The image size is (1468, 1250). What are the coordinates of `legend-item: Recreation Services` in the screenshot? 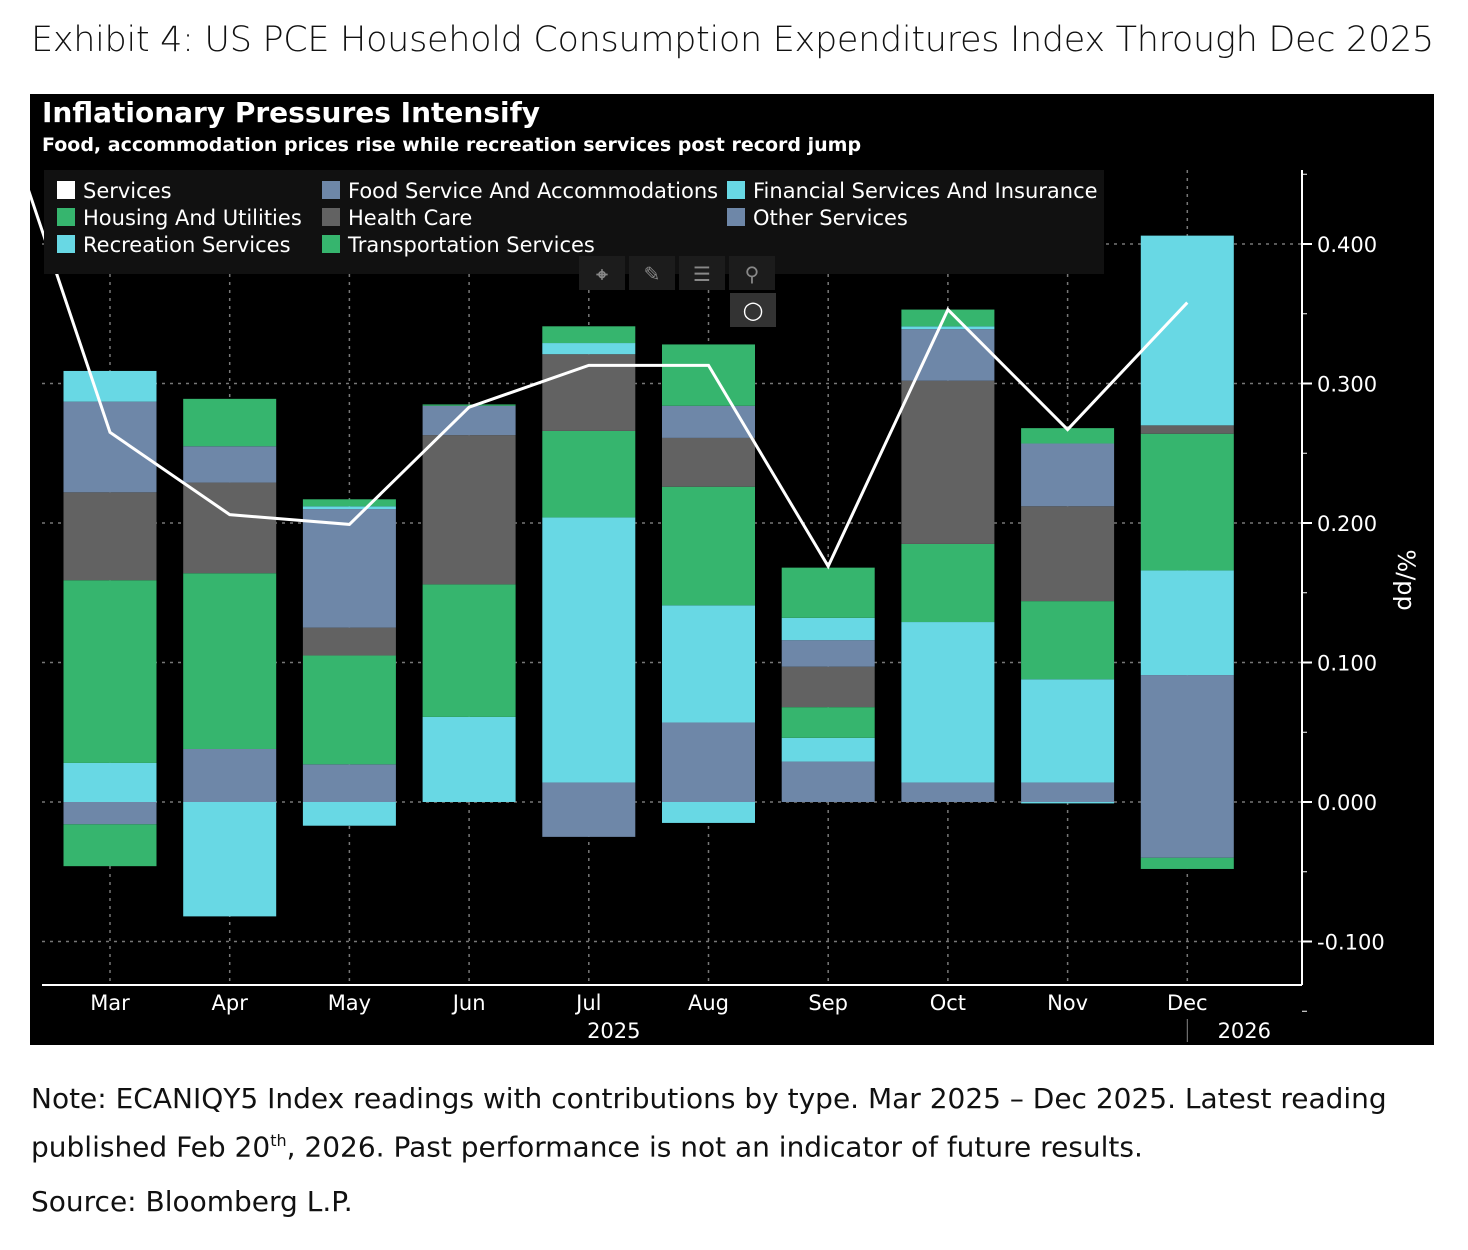 It's located at (187, 245).